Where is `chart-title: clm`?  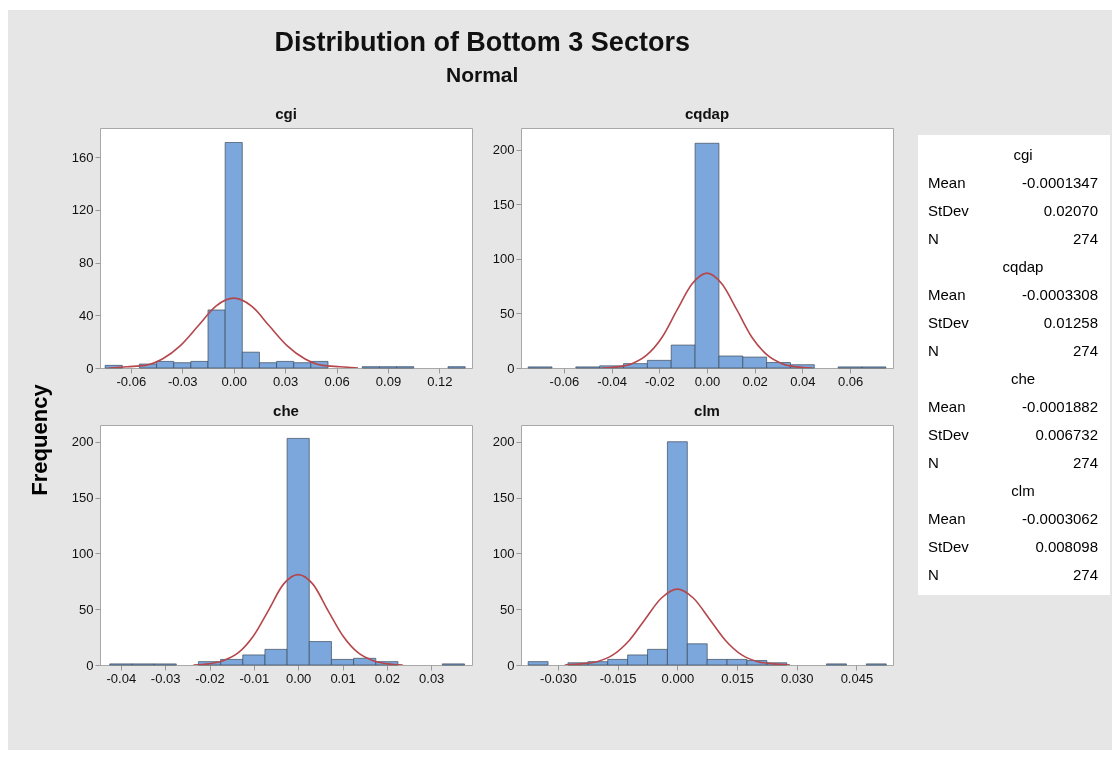
chart-title: clm is located at coordinates (707, 410).